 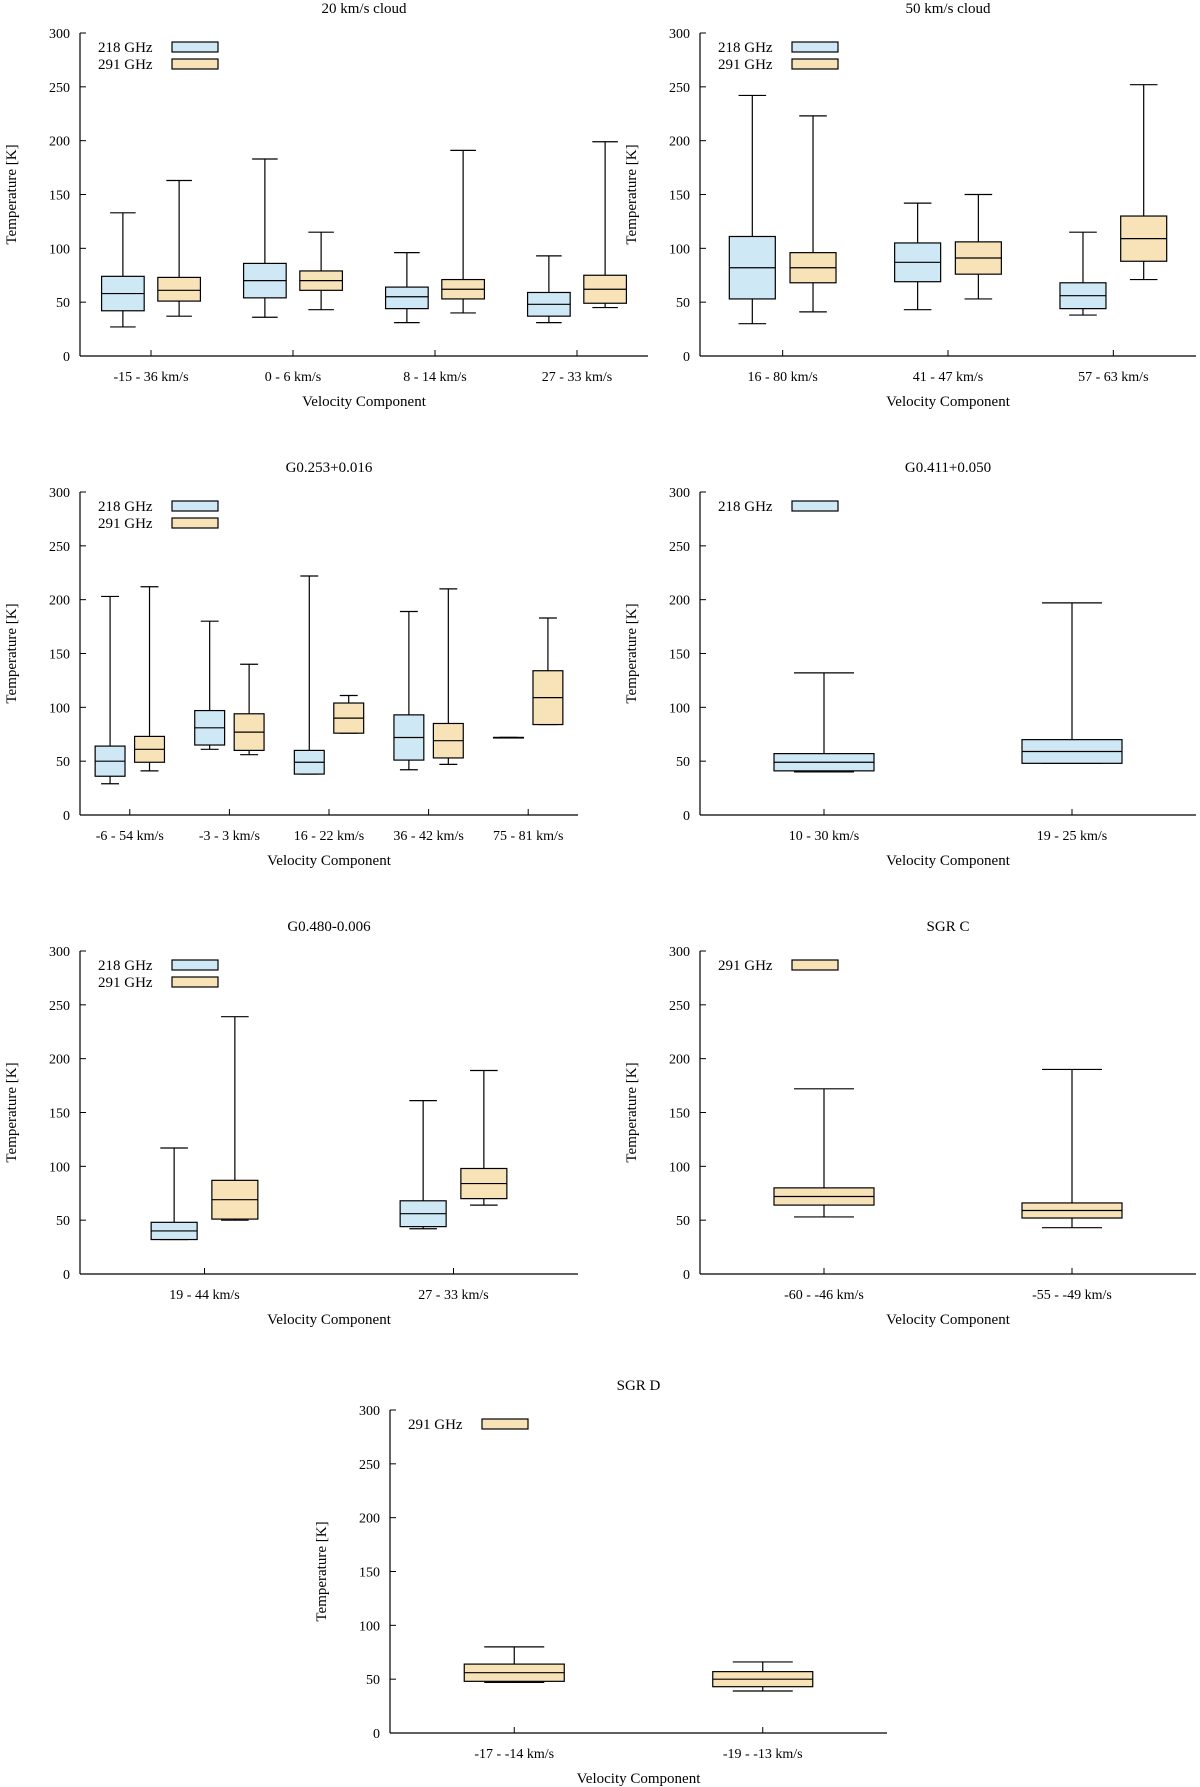 I want to click on chart-title: G0.253+0.016, so click(x=329, y=468).